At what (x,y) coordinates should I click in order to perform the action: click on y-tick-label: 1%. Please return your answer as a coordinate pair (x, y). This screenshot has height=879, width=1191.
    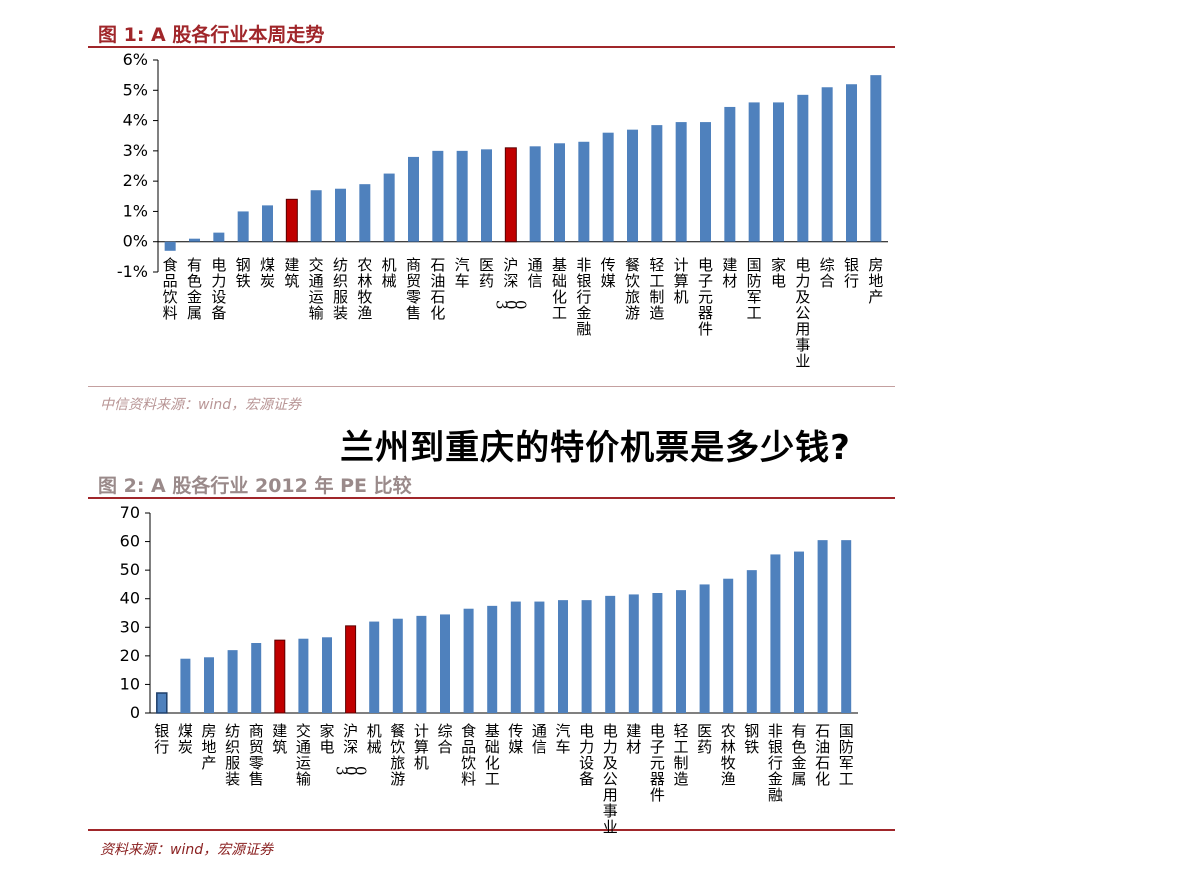
    Looking at the image, I should click on (135, 210).